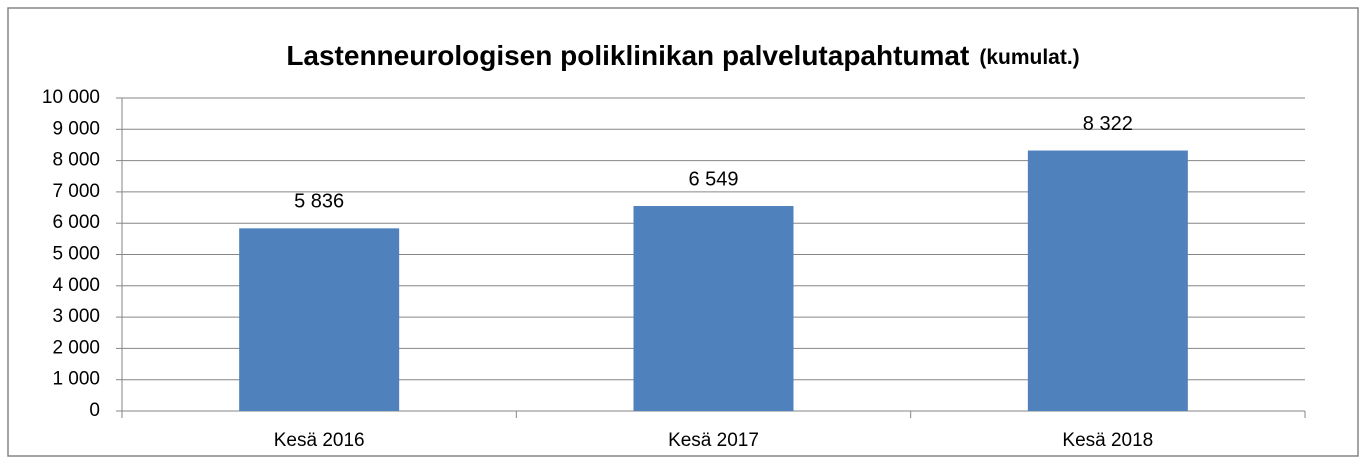  What do you see at coordinates (713, 440) in the screenshot?
I see `x-tick-label: Kesä 2017` at bounding box center [713, 440].